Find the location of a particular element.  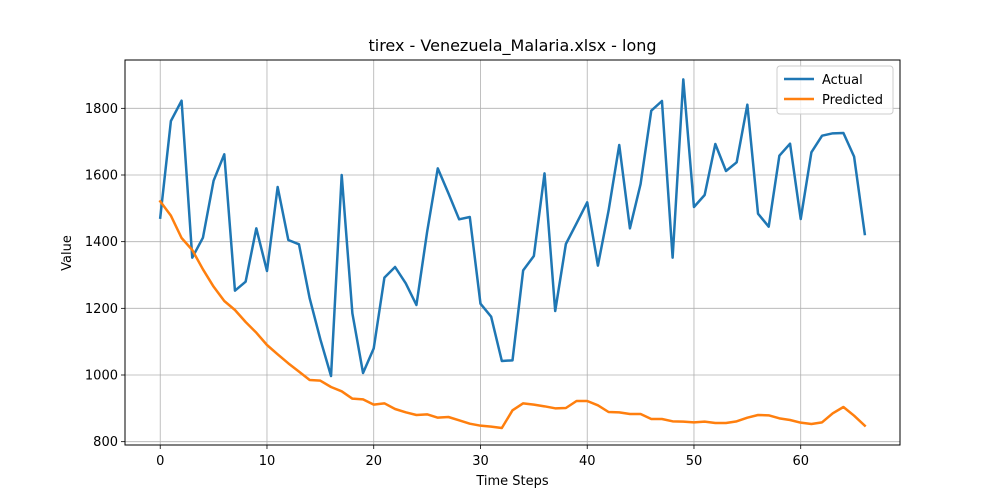

legend-label-actual: Actual is located at coordinates (842, 80).